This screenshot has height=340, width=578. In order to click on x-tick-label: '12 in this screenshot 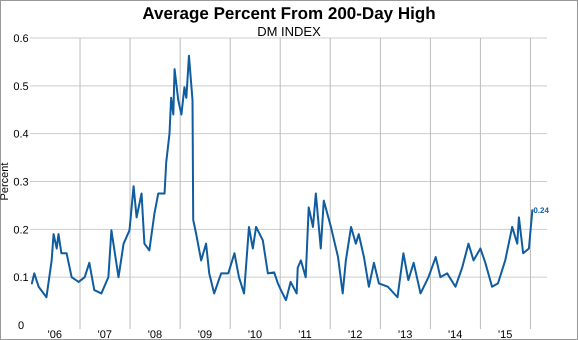, I will do `click(355, 334)`.